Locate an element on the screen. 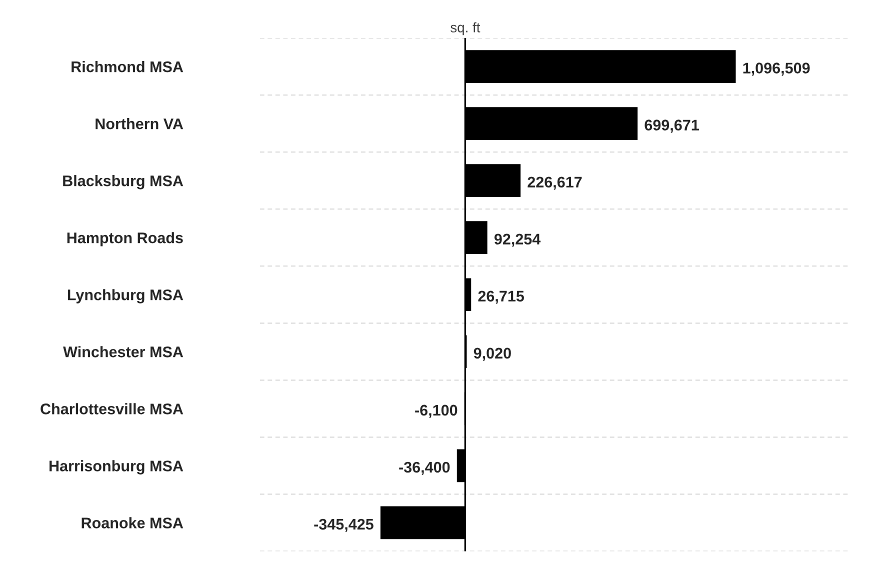 This screenshot has height=576, width=875. y-tick-label: Blacksburg MSA is located at coordinates (123, 182).